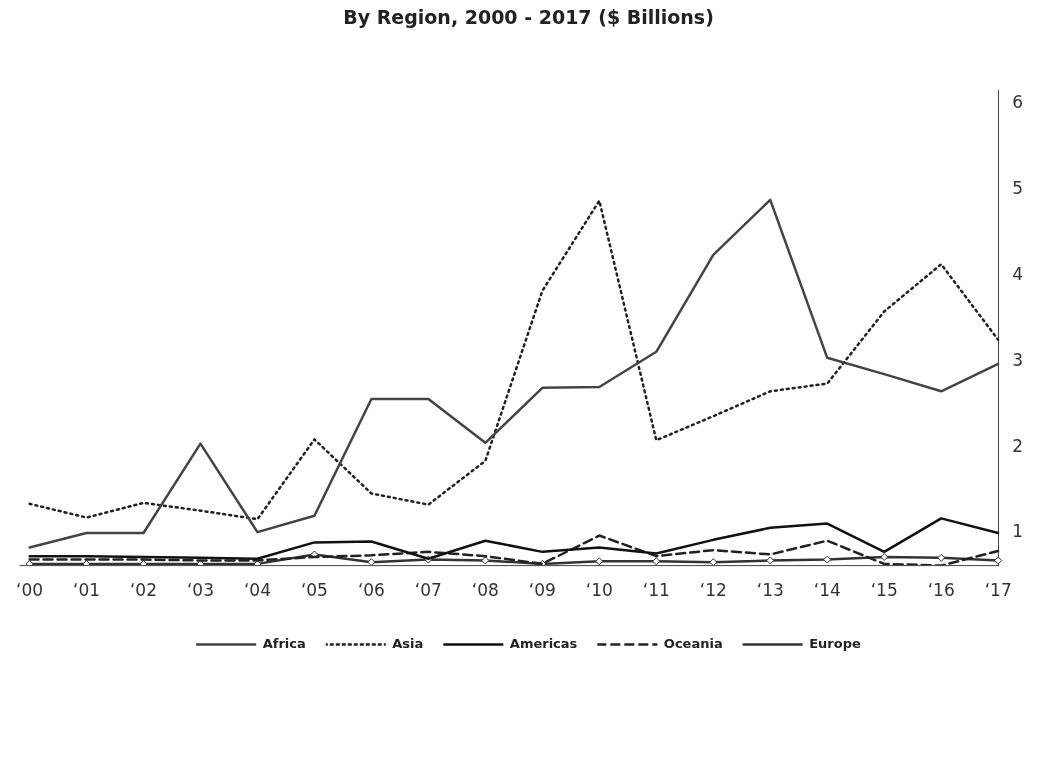 The height and width of the screenshot is (771, 1057). What do you see at coordinates (884, 590) in the screenshot?
I see `x-tick-label: ‘15` at bounding box center [884, 590].